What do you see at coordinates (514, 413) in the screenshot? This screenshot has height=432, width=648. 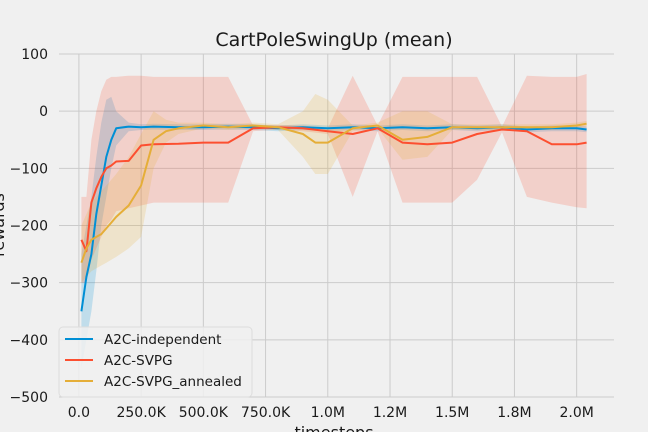 I see `x-tick-label: 1.8M` at bounding box center [514, 413].